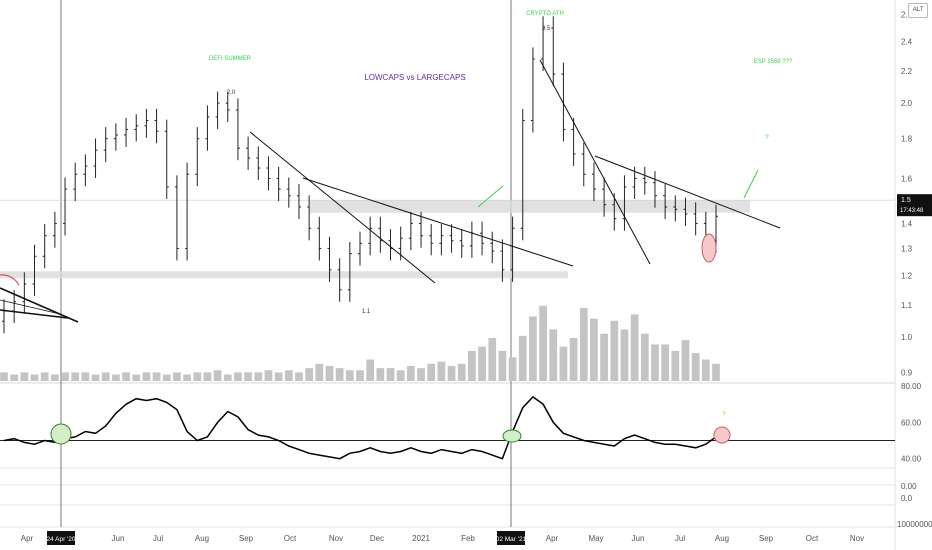 The width and height of the screenshot is (932, 550). What do you see at coordinates (907, 139) in the screenshot?
I see `y-tick-label: 1.8` at bounding box center [907, 139].